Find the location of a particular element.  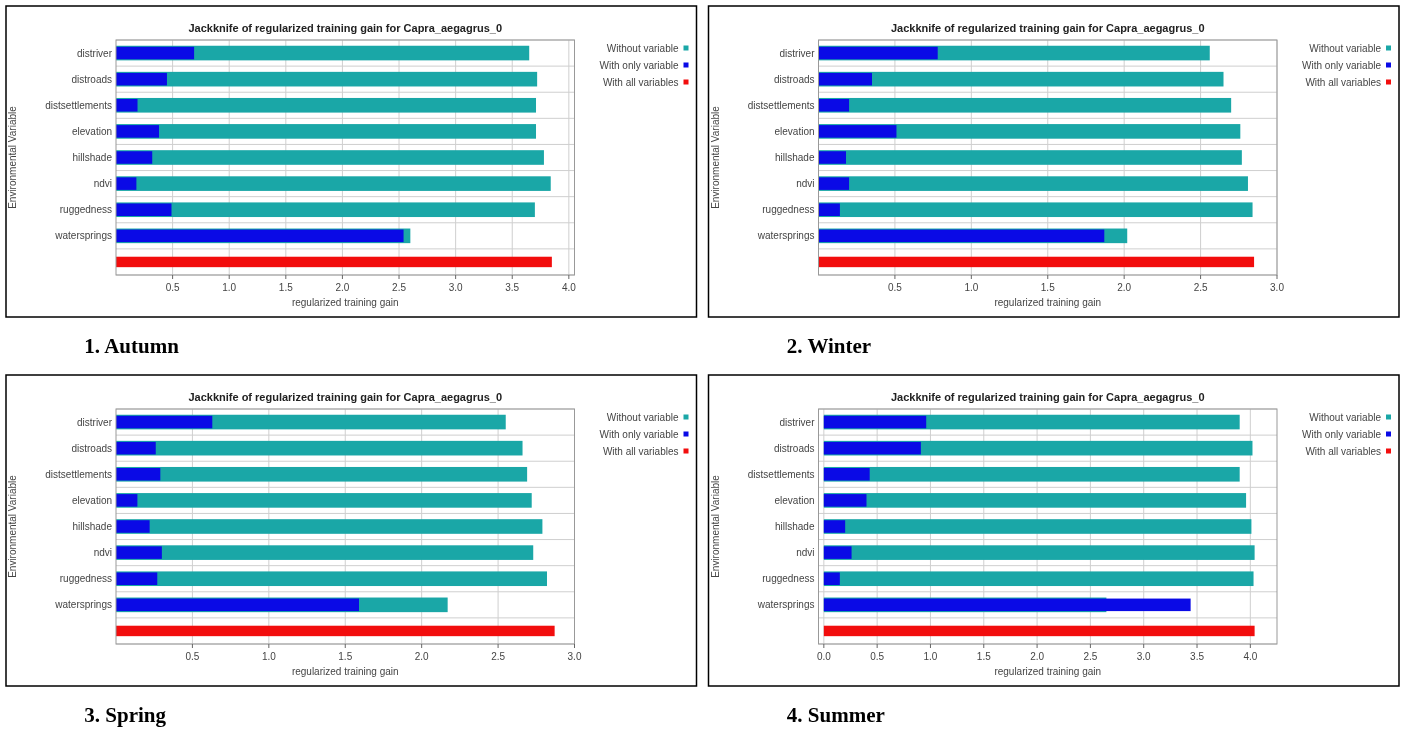

text: 2. Winter is located at coordinates (829, 346).